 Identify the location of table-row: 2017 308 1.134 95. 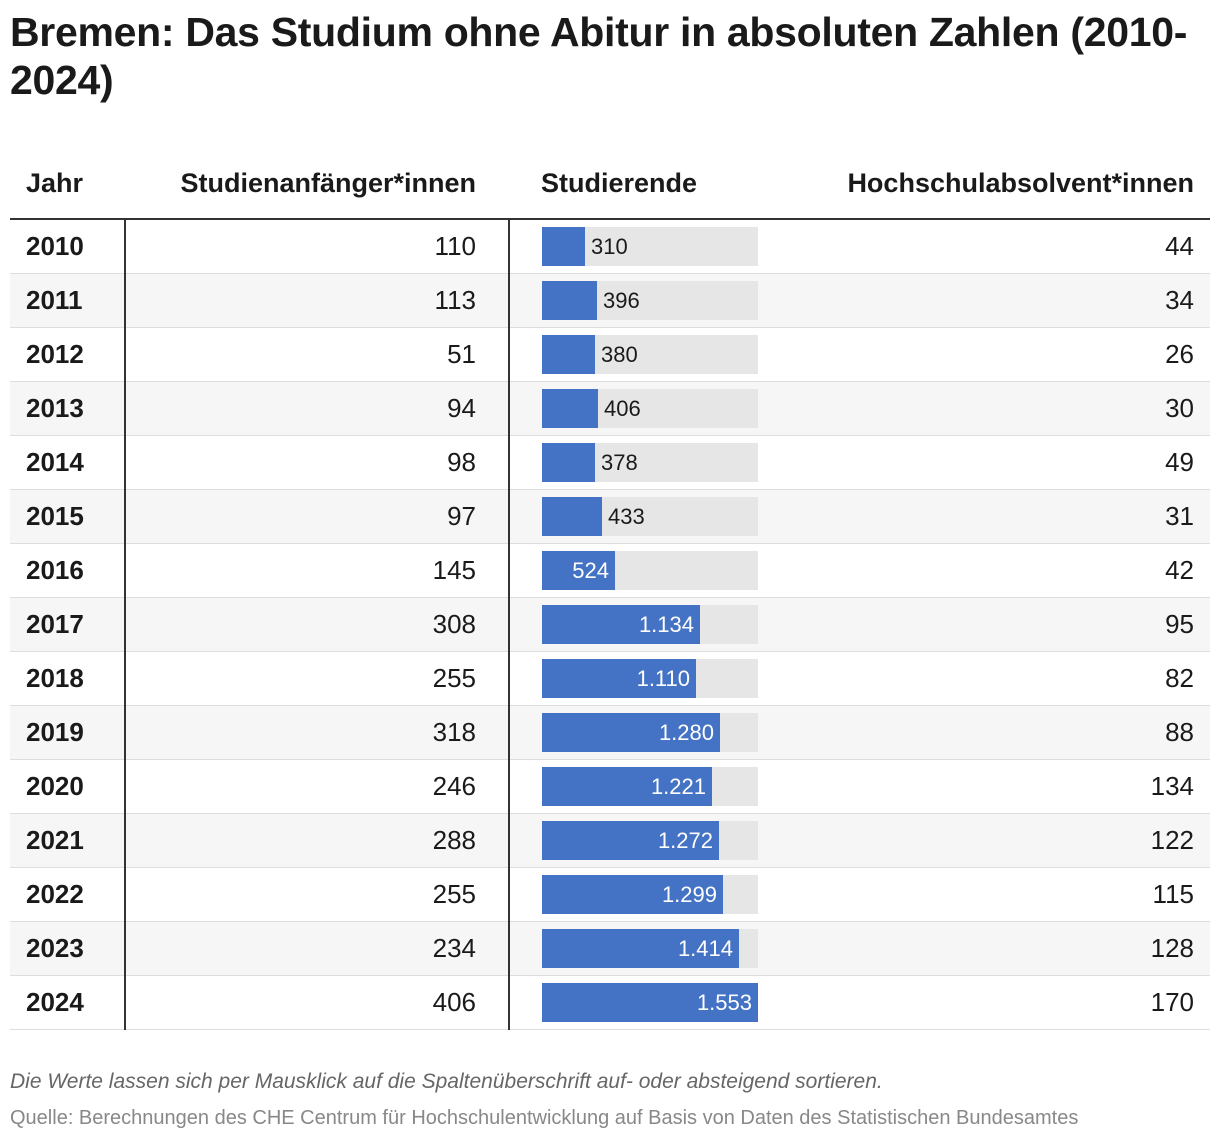
(610, 625).